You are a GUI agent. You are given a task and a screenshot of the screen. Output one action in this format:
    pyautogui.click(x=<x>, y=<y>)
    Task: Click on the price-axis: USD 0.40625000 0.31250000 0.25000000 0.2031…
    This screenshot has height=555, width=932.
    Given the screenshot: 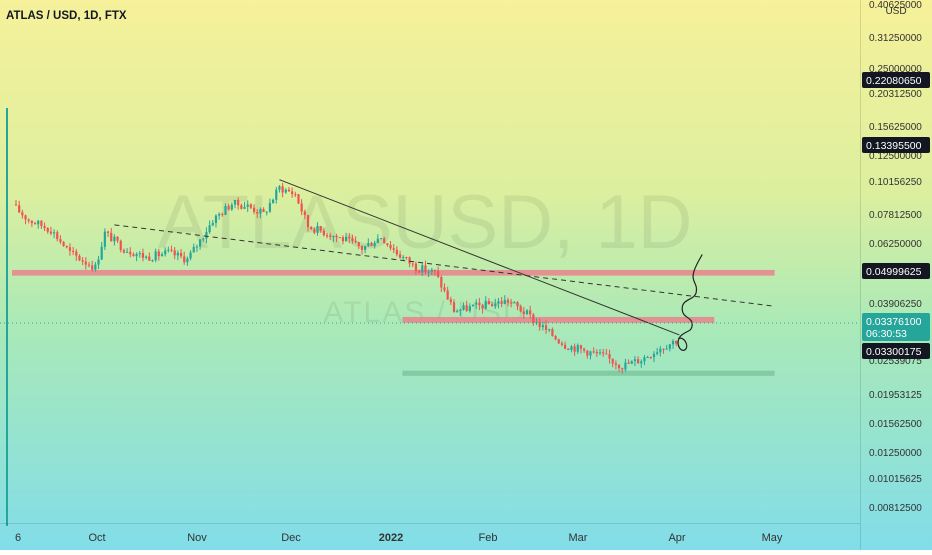 What is the action you would take?
    pyautogui.click(x=895, y=257)
    